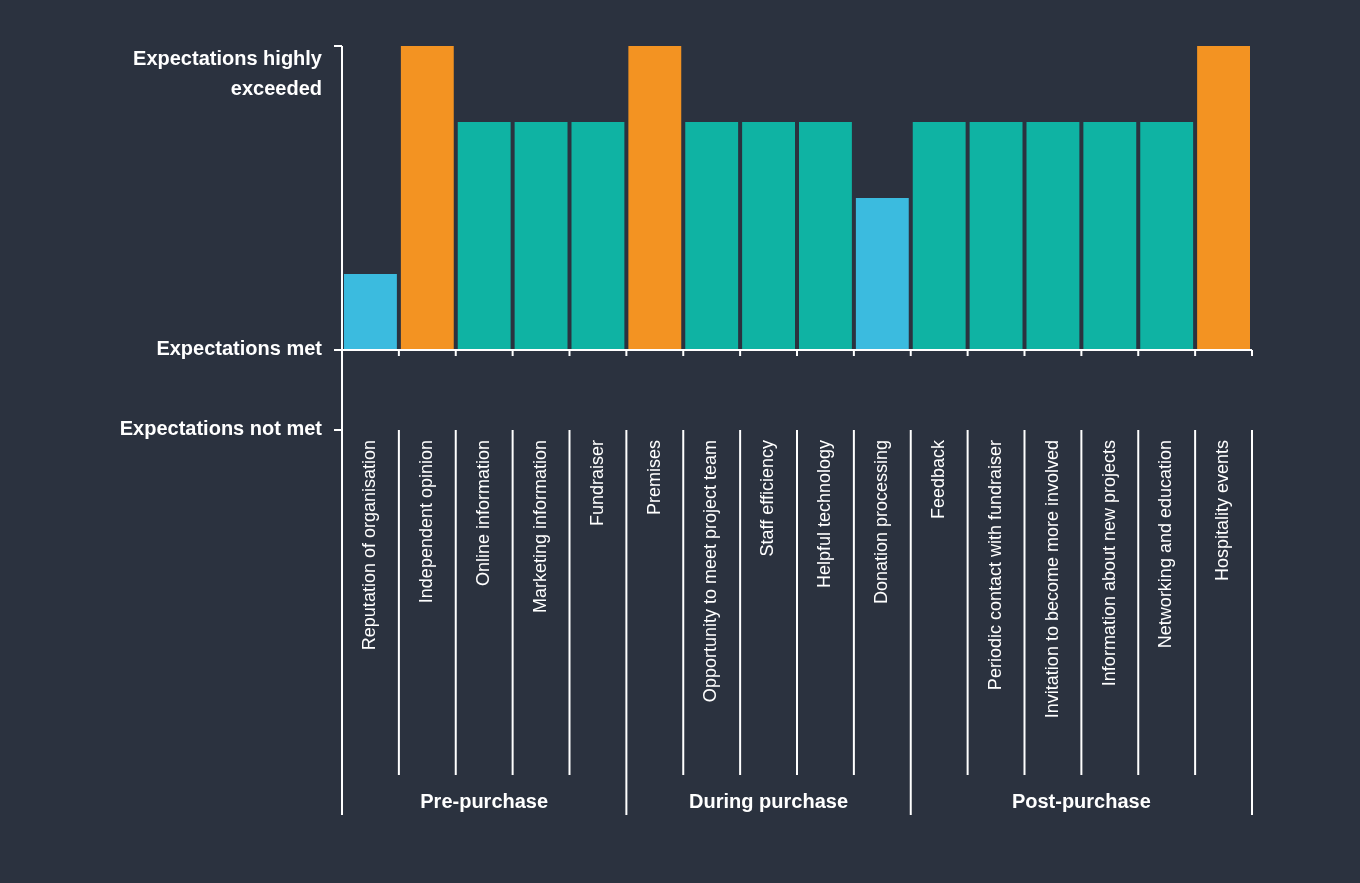 The image size is (1360, 883). Describe the element at coordinates (881, 522) in the screenshot. I see `x-tick-label: Donation processing` at that location.